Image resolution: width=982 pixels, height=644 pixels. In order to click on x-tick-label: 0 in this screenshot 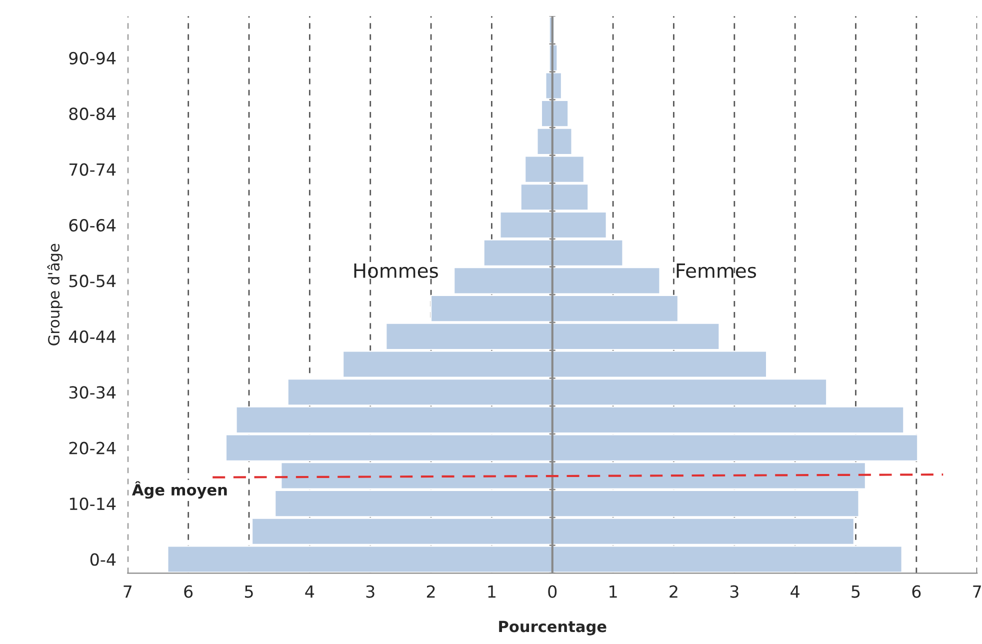, I will do `click(552, 591)`.